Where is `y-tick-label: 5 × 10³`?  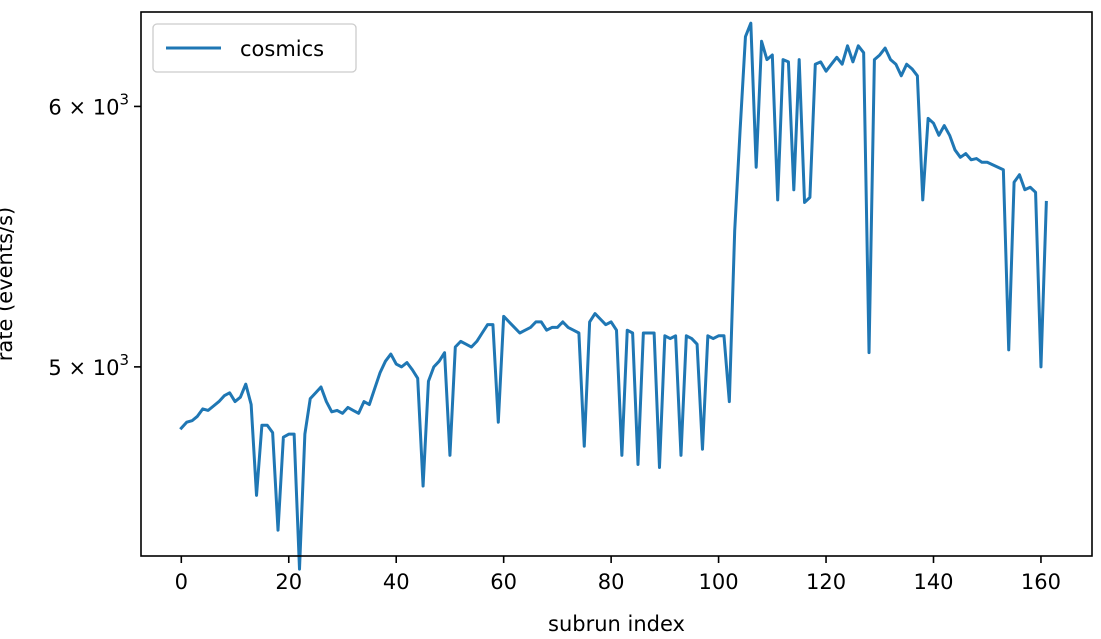
y-tick-label: 5 × 10³ is located at coordinates (88, 365).